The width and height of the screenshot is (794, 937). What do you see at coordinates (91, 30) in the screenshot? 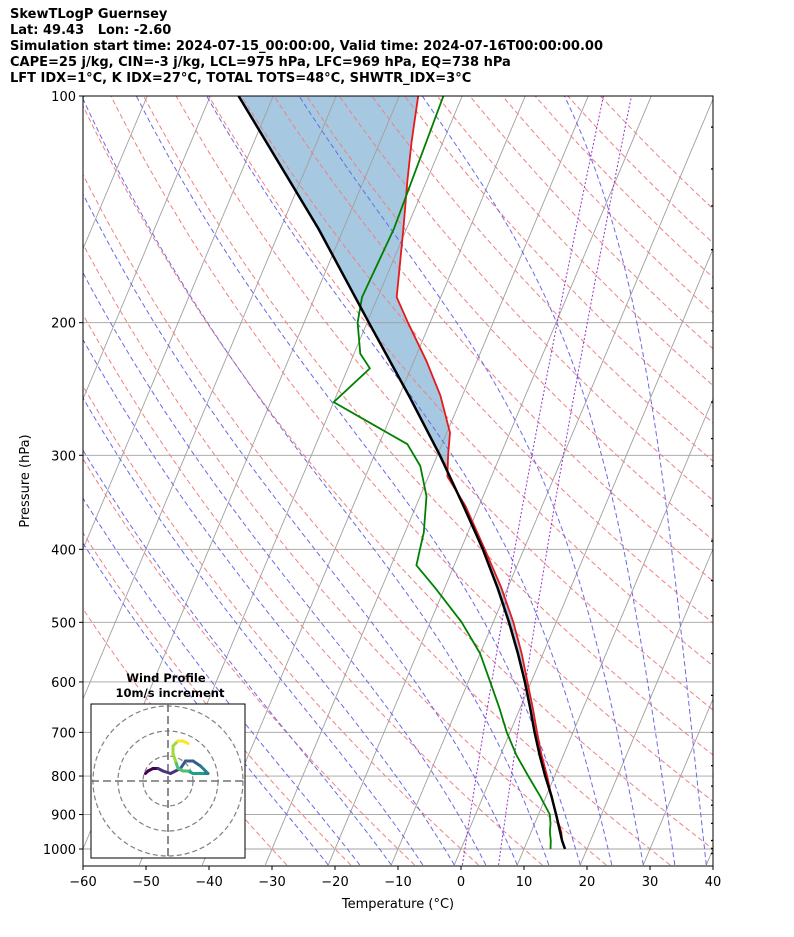
I see `location-line: Lat: 49.43 Lon: -2.60` at bounding box center [91, 30].